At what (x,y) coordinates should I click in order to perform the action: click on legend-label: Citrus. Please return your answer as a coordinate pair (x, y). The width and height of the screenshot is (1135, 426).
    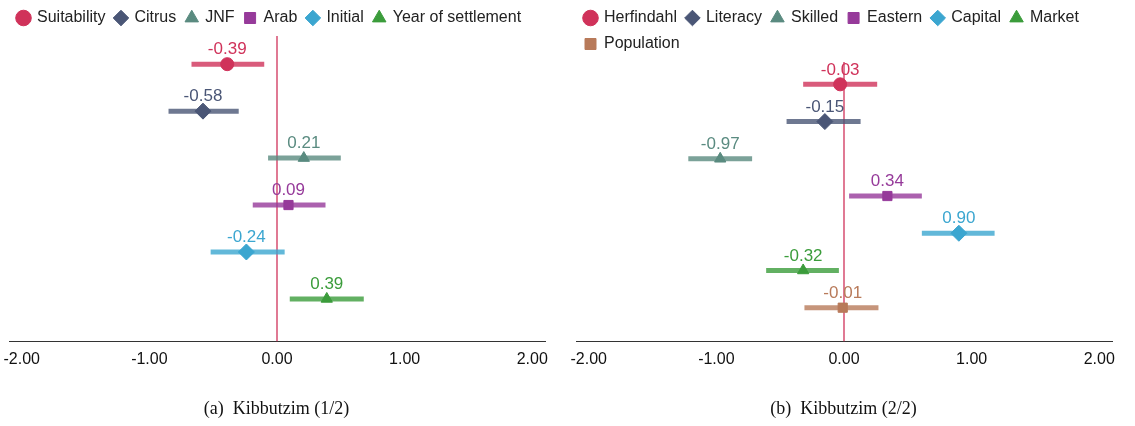
    Looking at the image, I should click on (155, 17).